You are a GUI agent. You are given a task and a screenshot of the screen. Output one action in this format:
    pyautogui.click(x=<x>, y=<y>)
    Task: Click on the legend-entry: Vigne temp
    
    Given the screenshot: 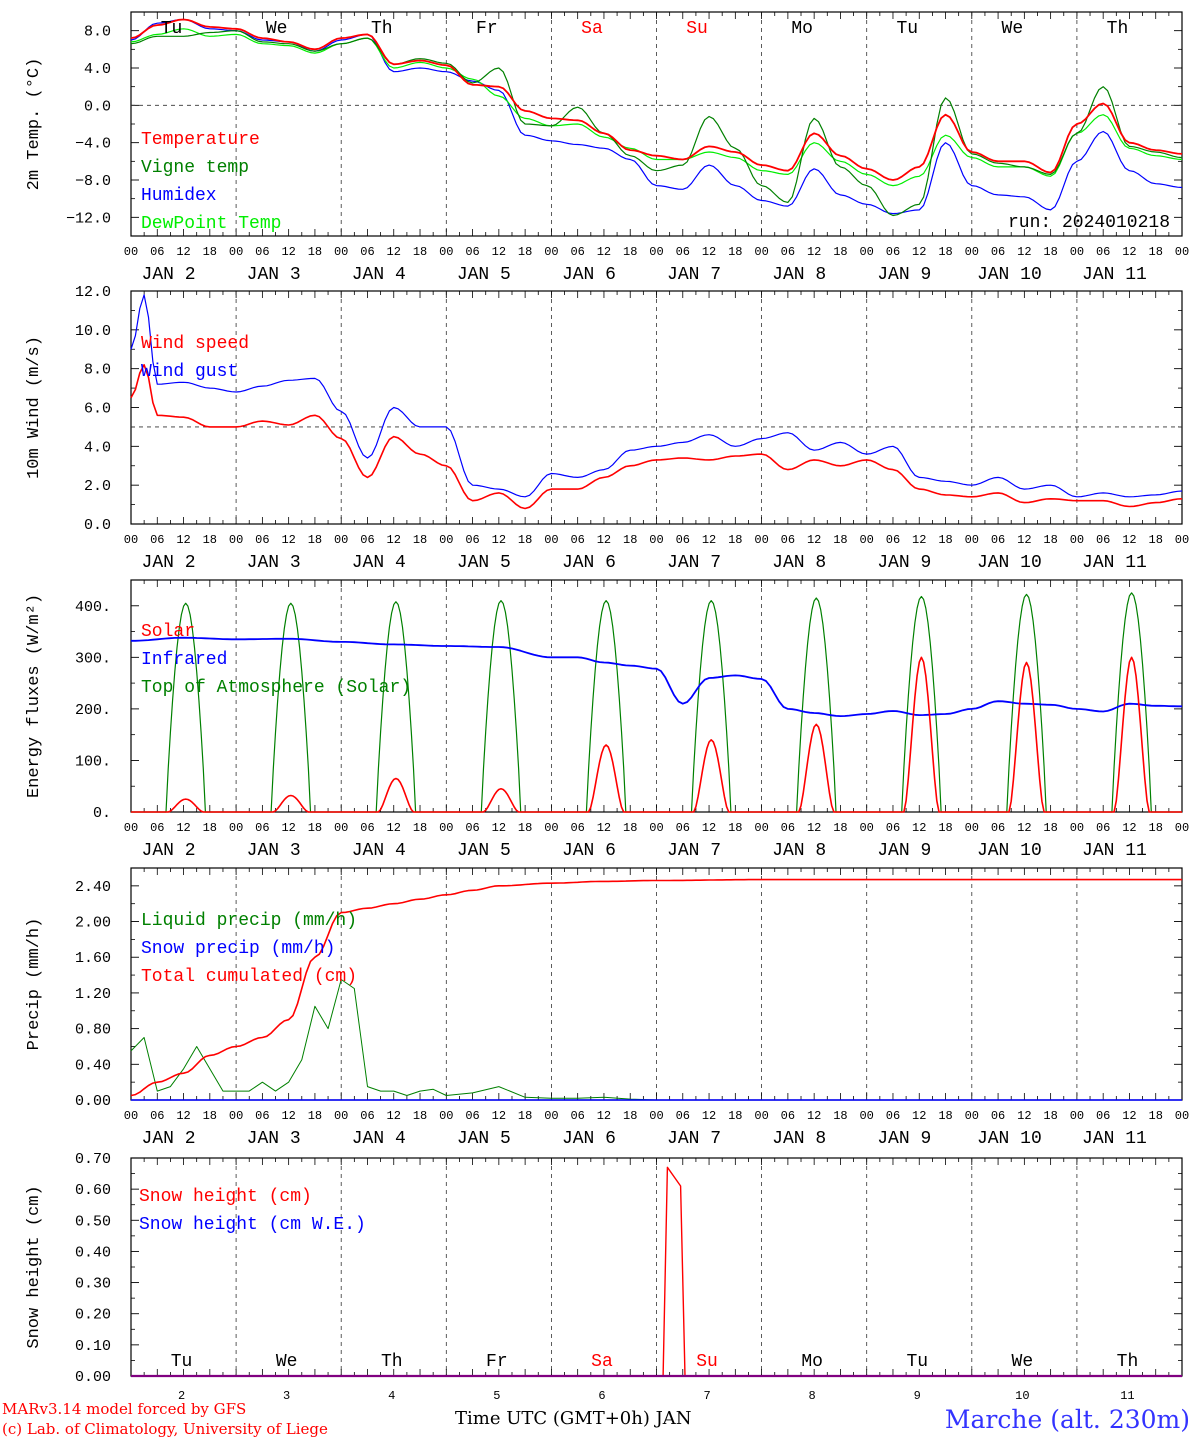 What is the action you would take?
    pyautogui.click(x=195, y=168)
    